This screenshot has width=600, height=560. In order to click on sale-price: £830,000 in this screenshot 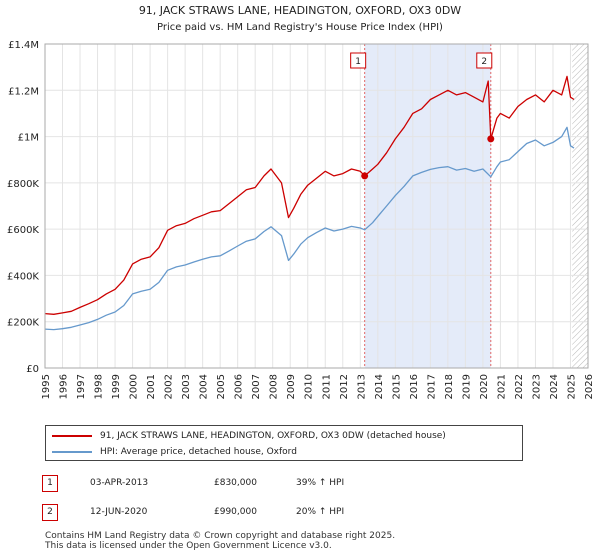, I will do `click(235, 483)`.